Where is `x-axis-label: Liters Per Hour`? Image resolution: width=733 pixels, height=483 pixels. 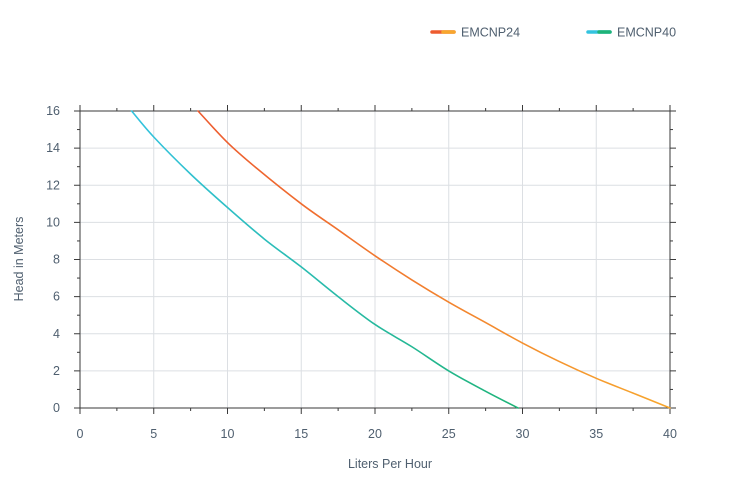
x-axis-label: Liters Per Hour is located at coordinates (390, 464).